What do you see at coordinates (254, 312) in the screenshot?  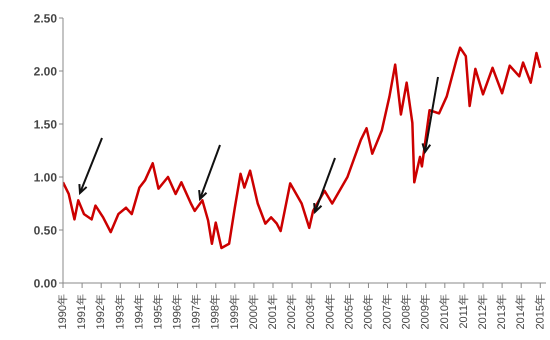 I see `x-tick-label: 2000年` at bounding box center [254, 312].